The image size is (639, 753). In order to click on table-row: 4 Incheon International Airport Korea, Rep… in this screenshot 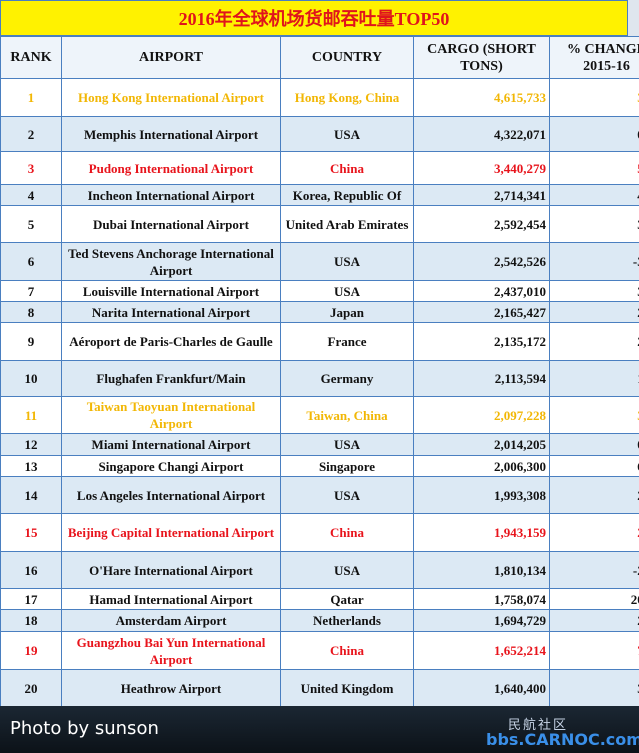, I will do `click(319, 195)`.